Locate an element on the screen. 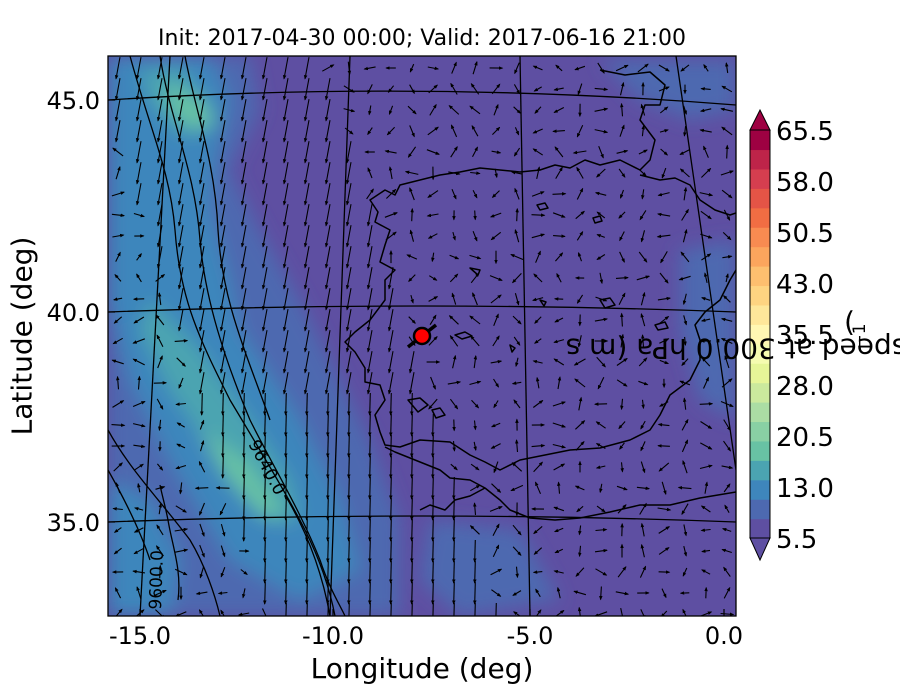 Image resolution: width=900 pixels, height=700 pixels. colorbar-tick-label: 35.5 is located at coordinates (805, 336).